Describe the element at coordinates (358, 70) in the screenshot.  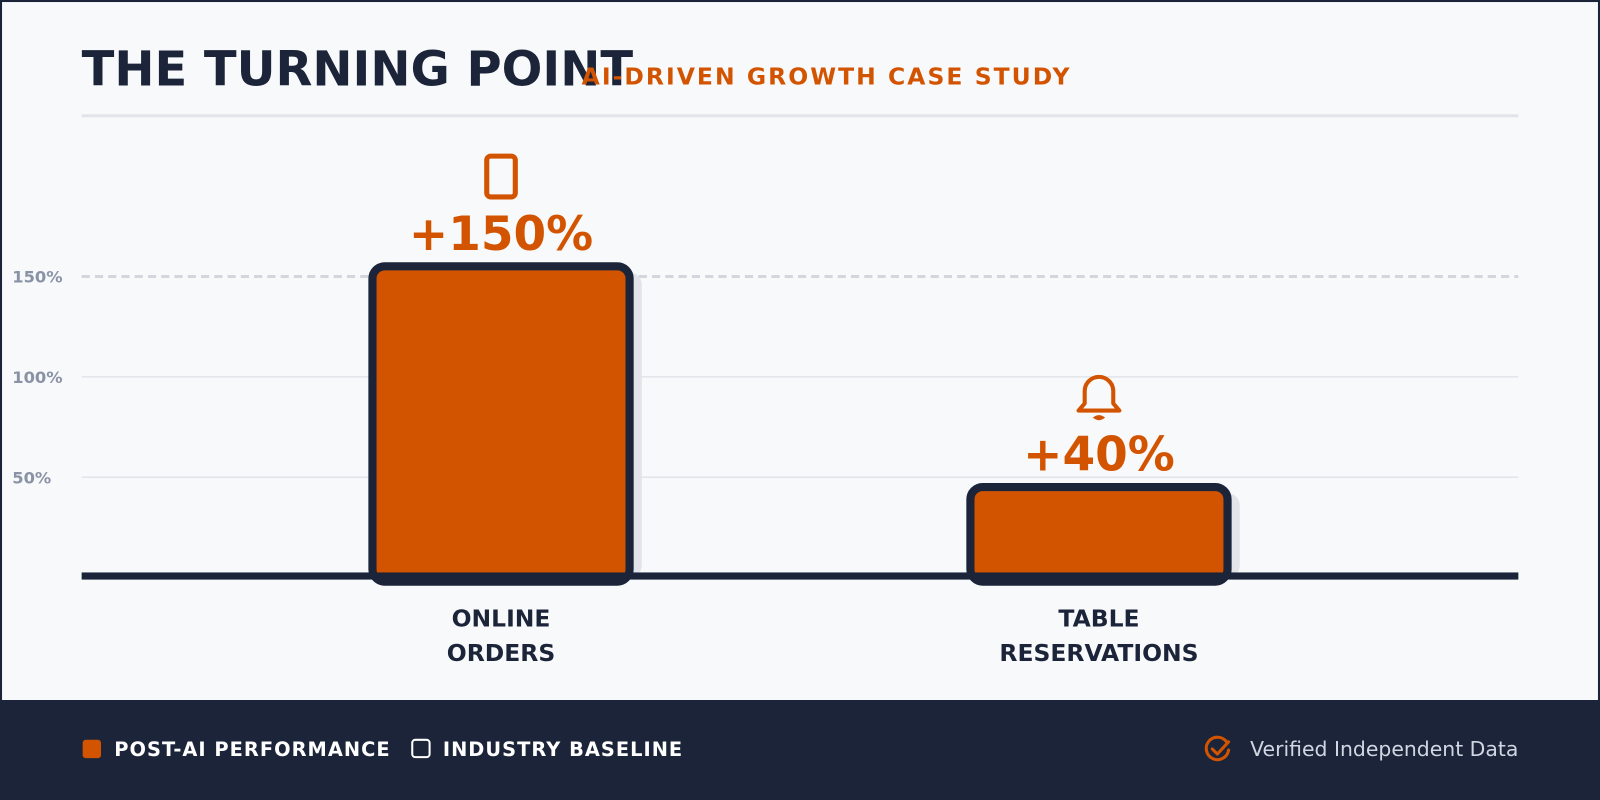
I see `page-title: THE TURNING POINT` at that location.